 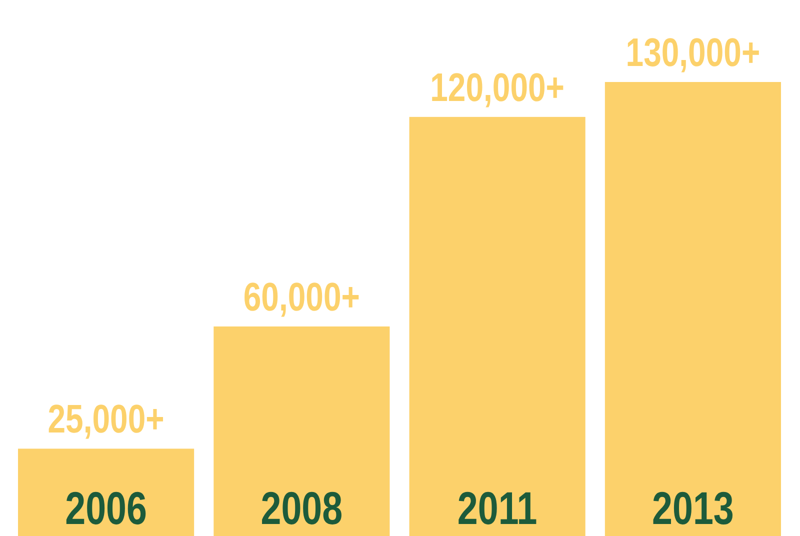 What do you see at coordinates (106, 419) in the screenshot?
I see `data-label: 25,000+` at bounding box center [106, 419].